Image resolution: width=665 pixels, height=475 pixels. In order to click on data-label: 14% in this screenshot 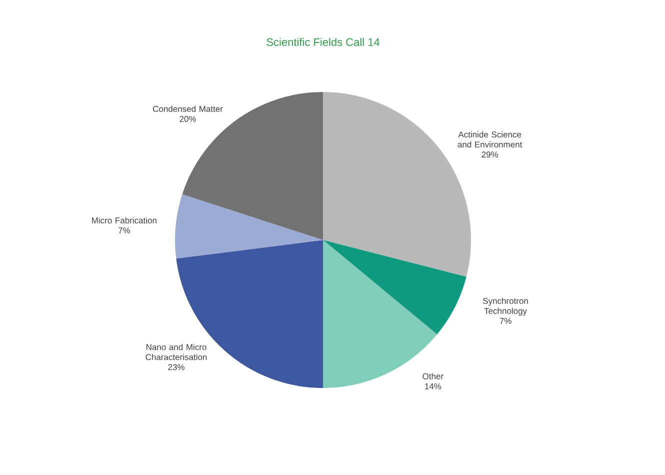, I will do `click(433, 386)`.